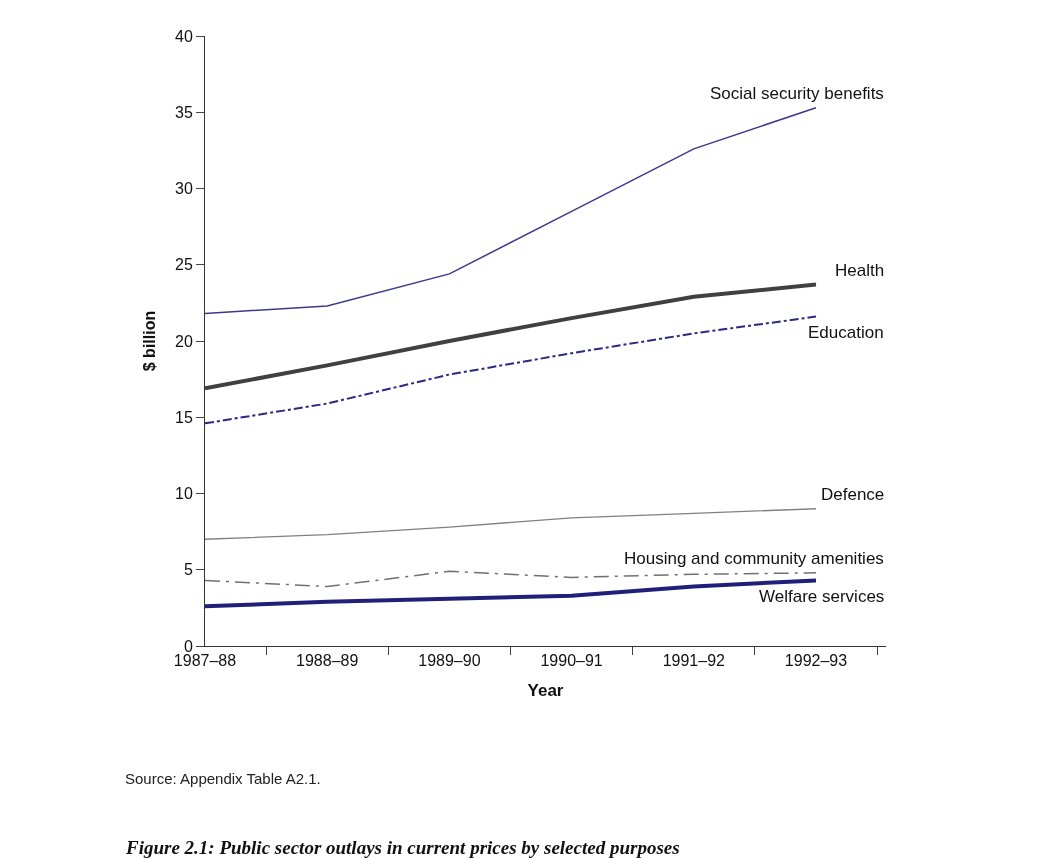 Image resolution: width=1054 pixels, height=859 pixels. I want to click on series-label: Education, so click(846, 332).